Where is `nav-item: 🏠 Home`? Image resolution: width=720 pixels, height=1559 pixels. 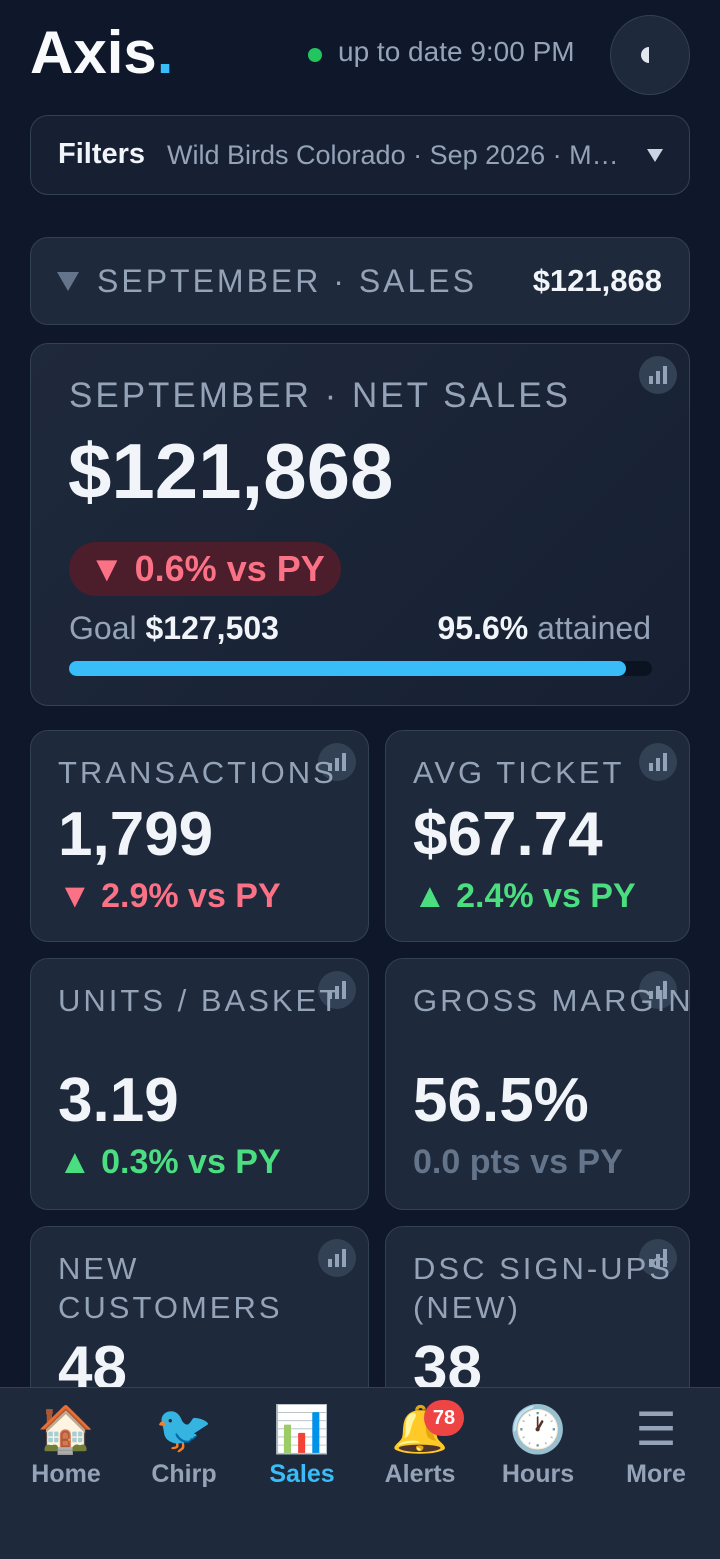
nav-item: 🏠 Home is located at coordinates (66, 1444).